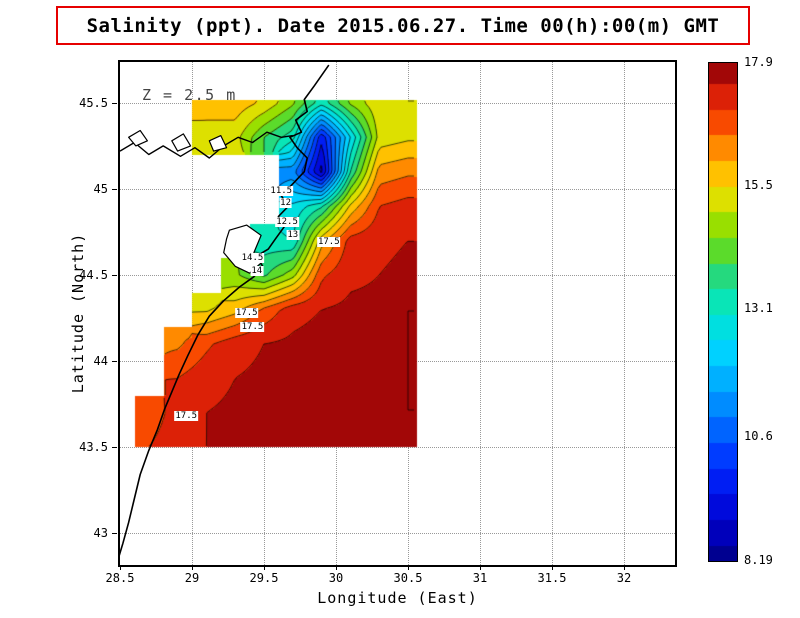  Describe the element at coordinates (758, 62) in the screenshot. I see `colorbar-tick-label: 17.9` at that location.